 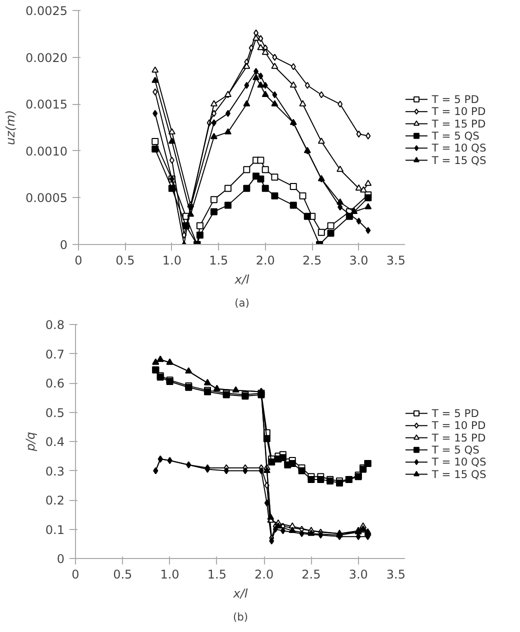 I want to click on y-tick-label: 0.0010, so click(x=47, y=151).